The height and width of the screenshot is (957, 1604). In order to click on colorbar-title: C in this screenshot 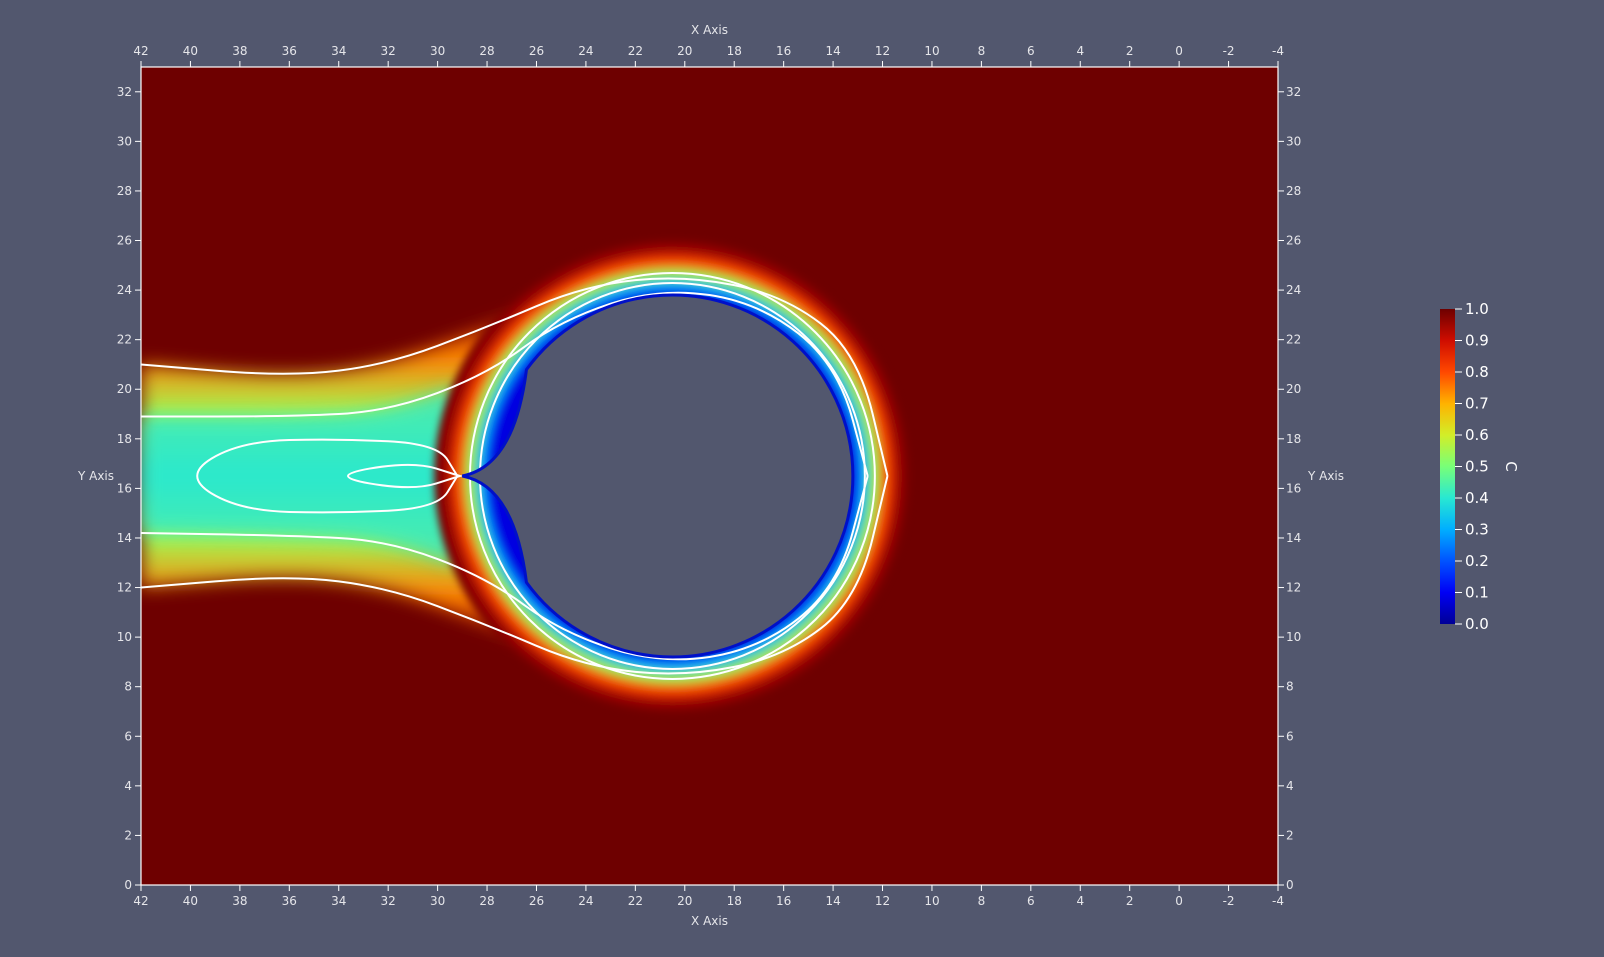, I will do `click(1511, 466)`.